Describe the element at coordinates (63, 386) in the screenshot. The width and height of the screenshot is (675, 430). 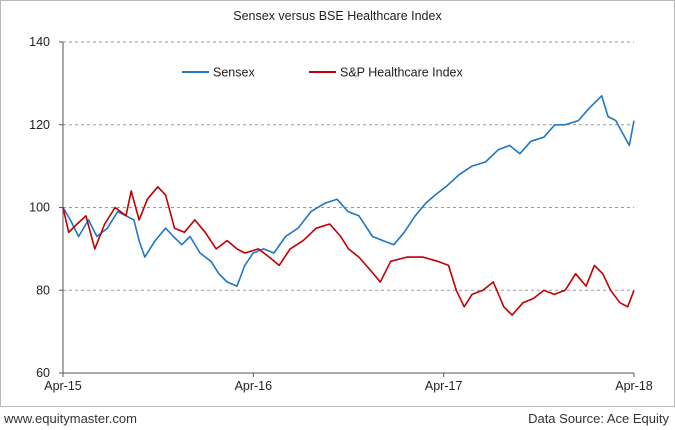
I see `x-tick-label-Apr-15: Apr-15` at that location.